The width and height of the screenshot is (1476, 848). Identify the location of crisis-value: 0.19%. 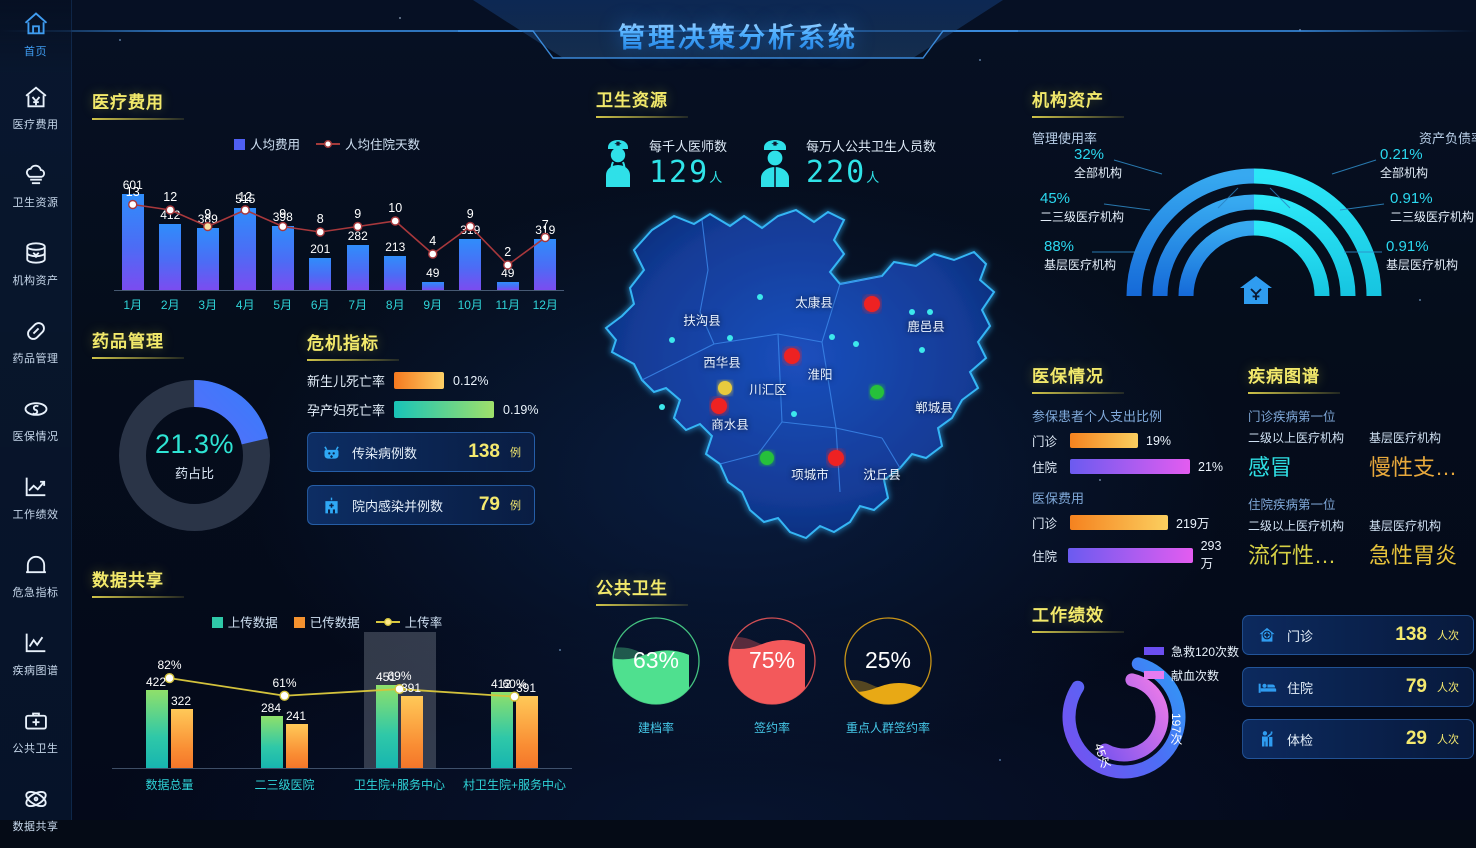
(521, 409).